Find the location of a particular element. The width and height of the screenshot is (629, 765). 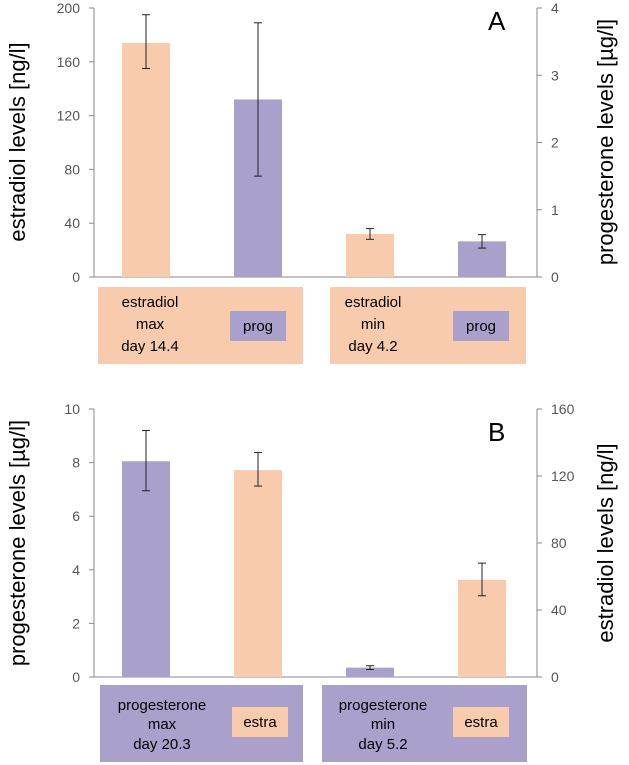

panel-a-group-2-line-3: day 4.2 is located at coordinates (372, 346).